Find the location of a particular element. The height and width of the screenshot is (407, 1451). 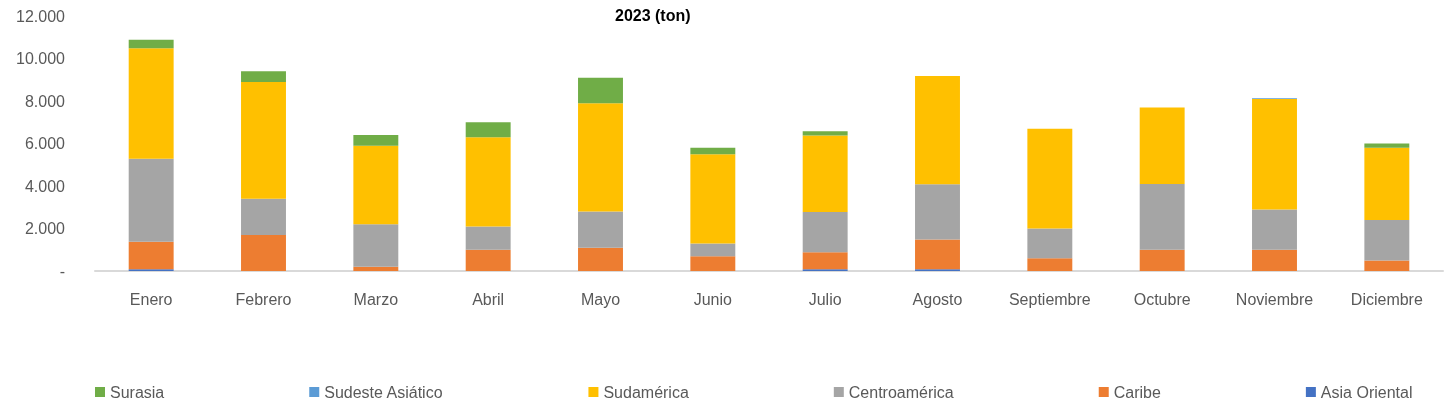

y-tick-label: 2.000 is located at coordinates (45, 228).